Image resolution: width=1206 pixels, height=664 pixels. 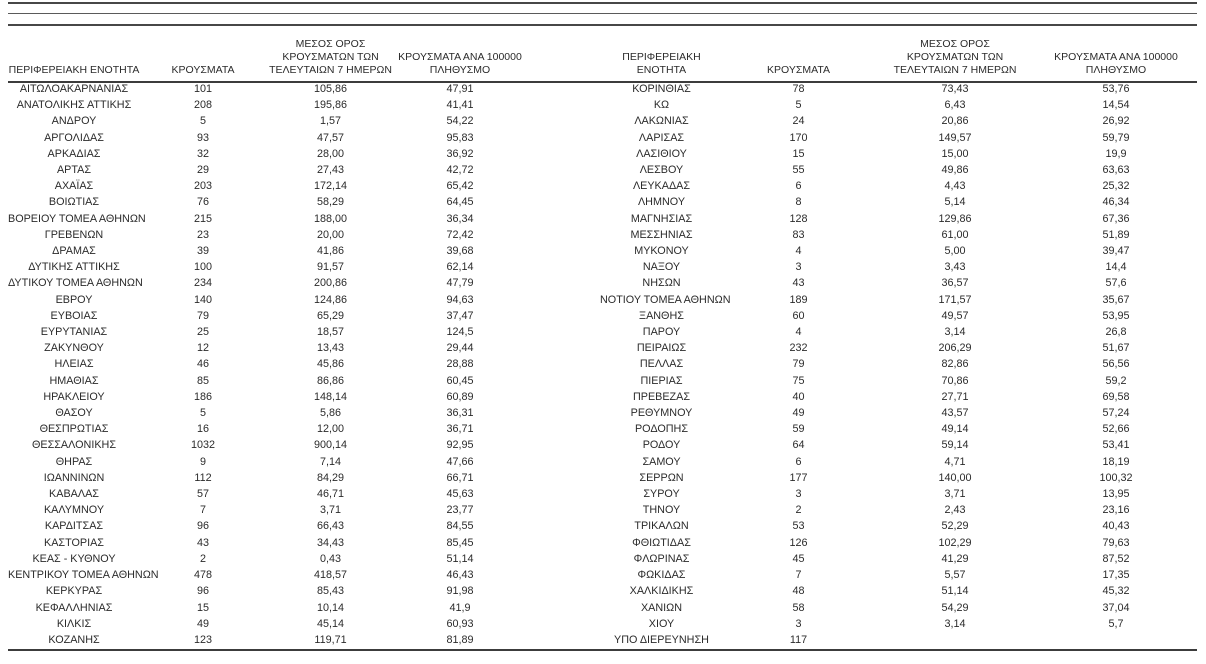 What do you see at coordinates (74, 429) in the screenshot?
I see `region-name-cell: ΘΕΣΠΡΩΤΙΑΣ` at bounding box center [74, 429].